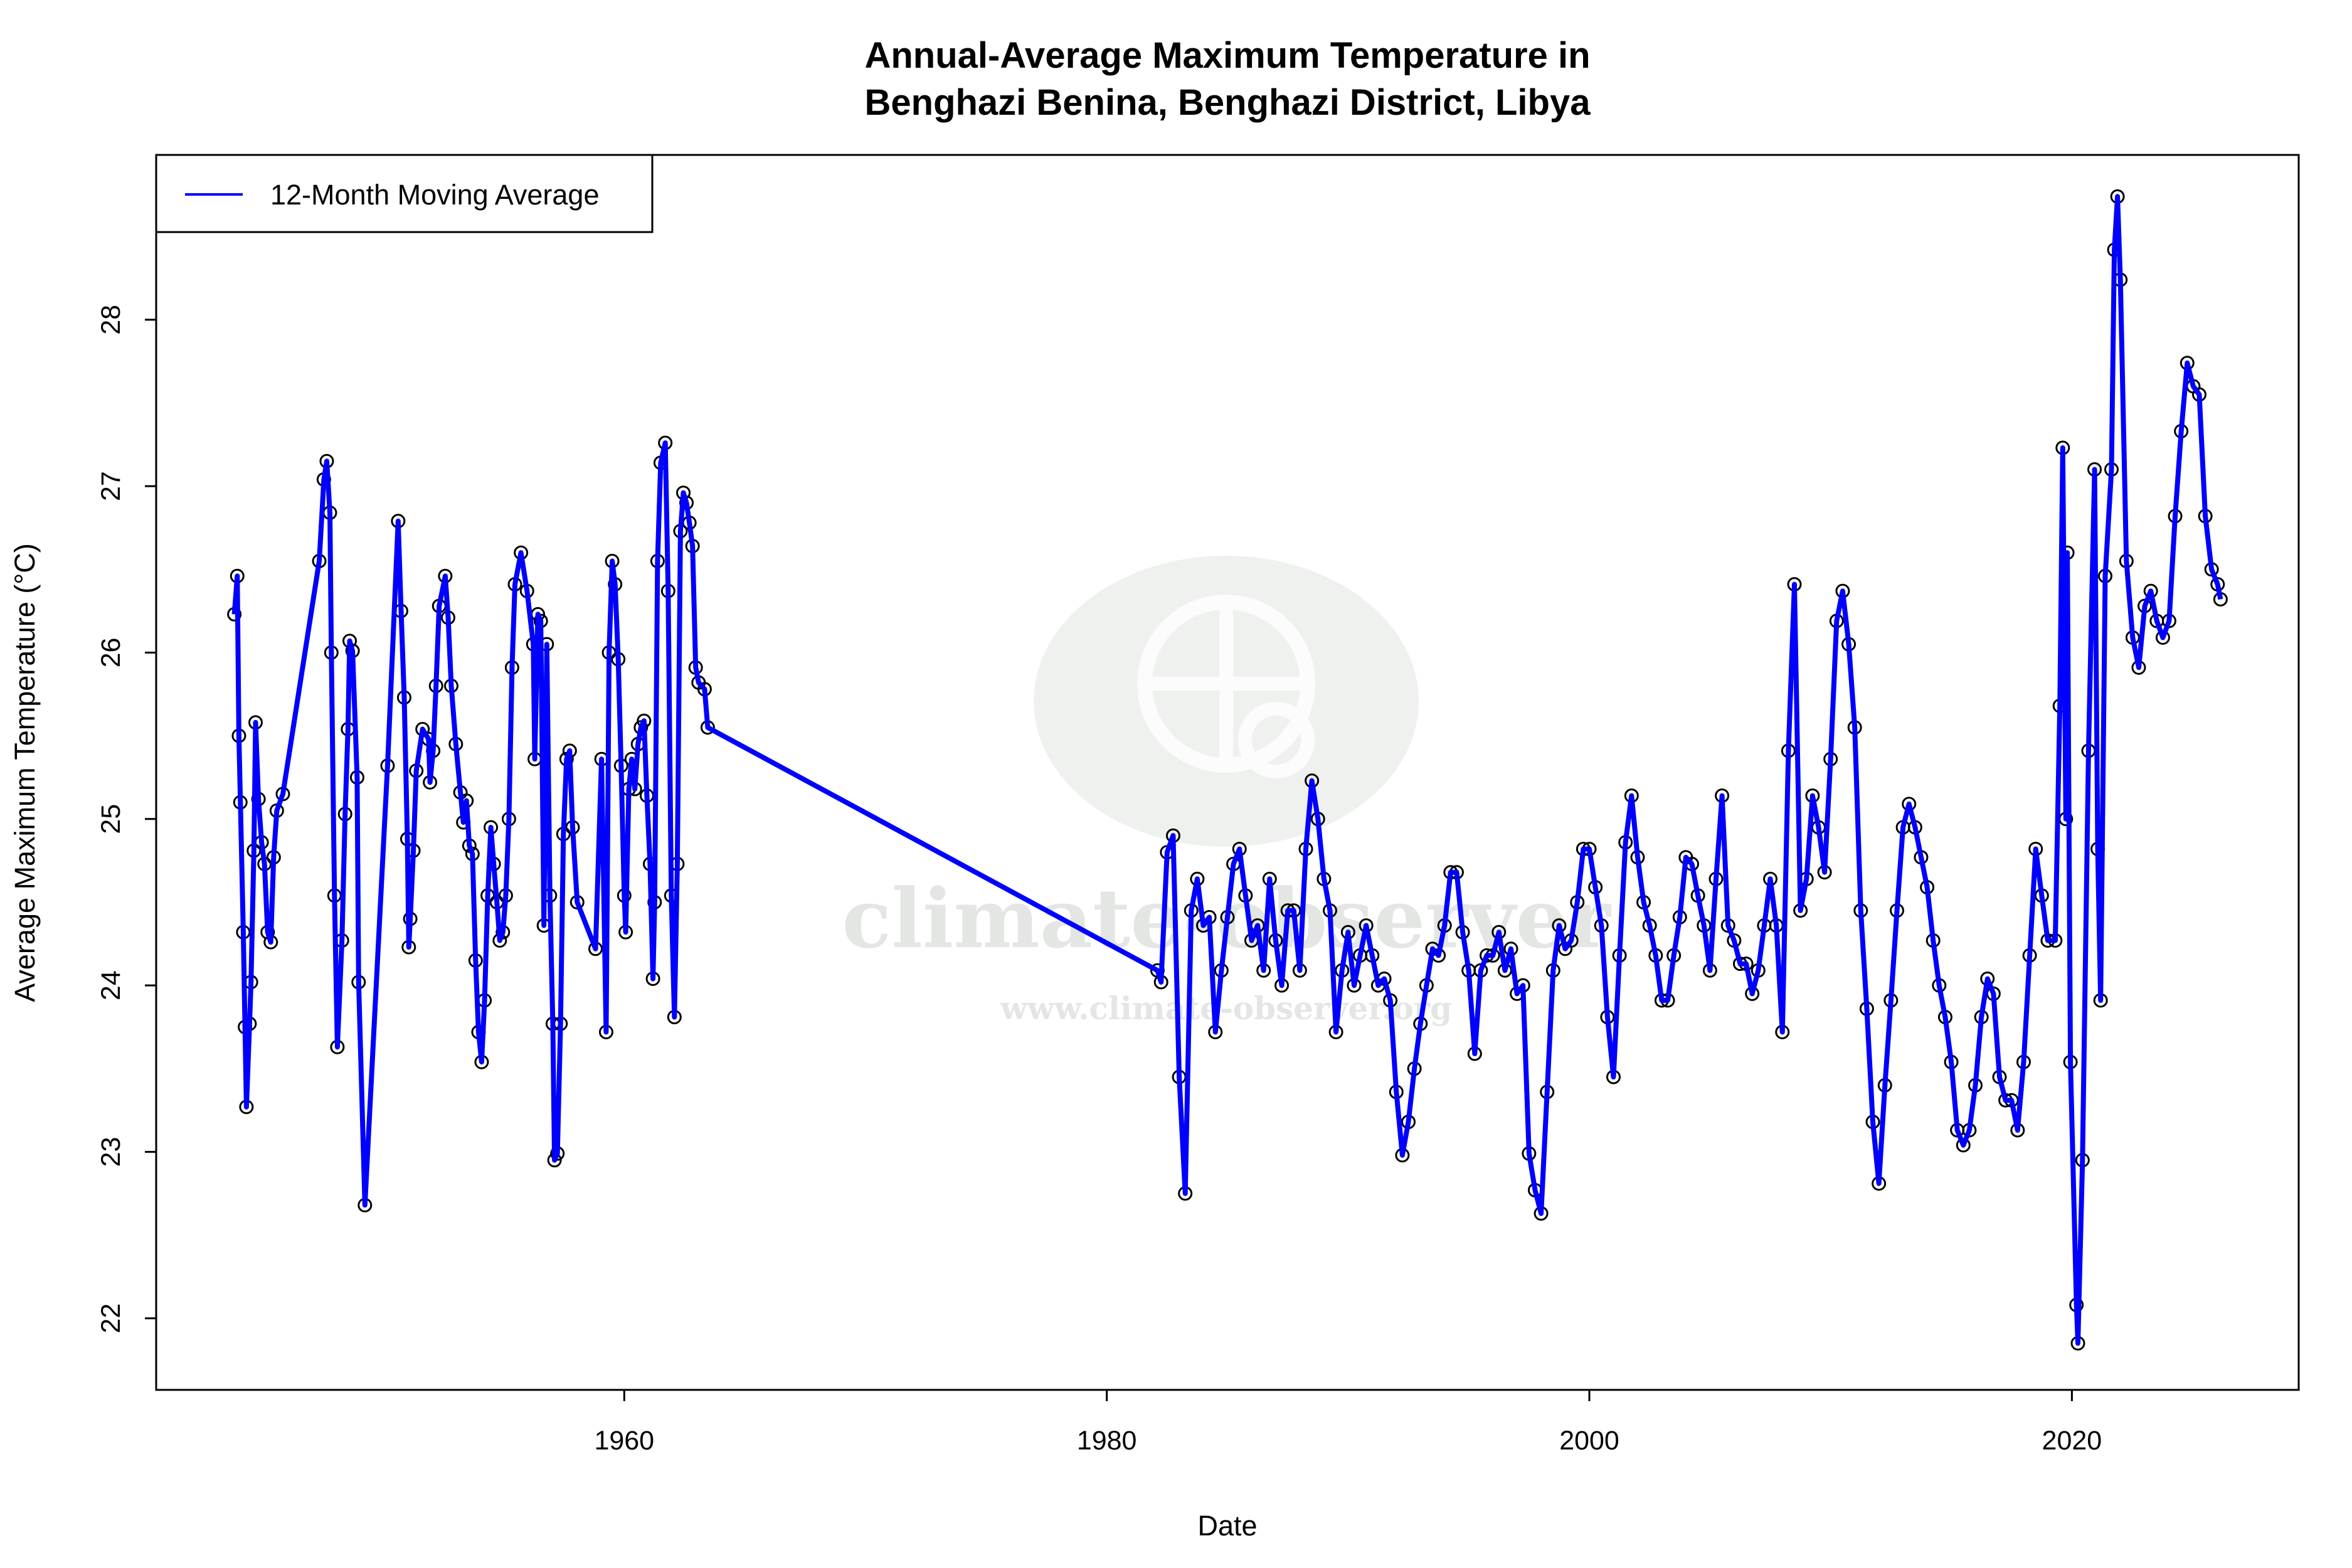 This screenshot has height=1568, width=2352. What do you see at coordinates (2072, 1441) in the screenshot?
I see `x-tick-label: 2020` at bounding box center [2072, 1441].